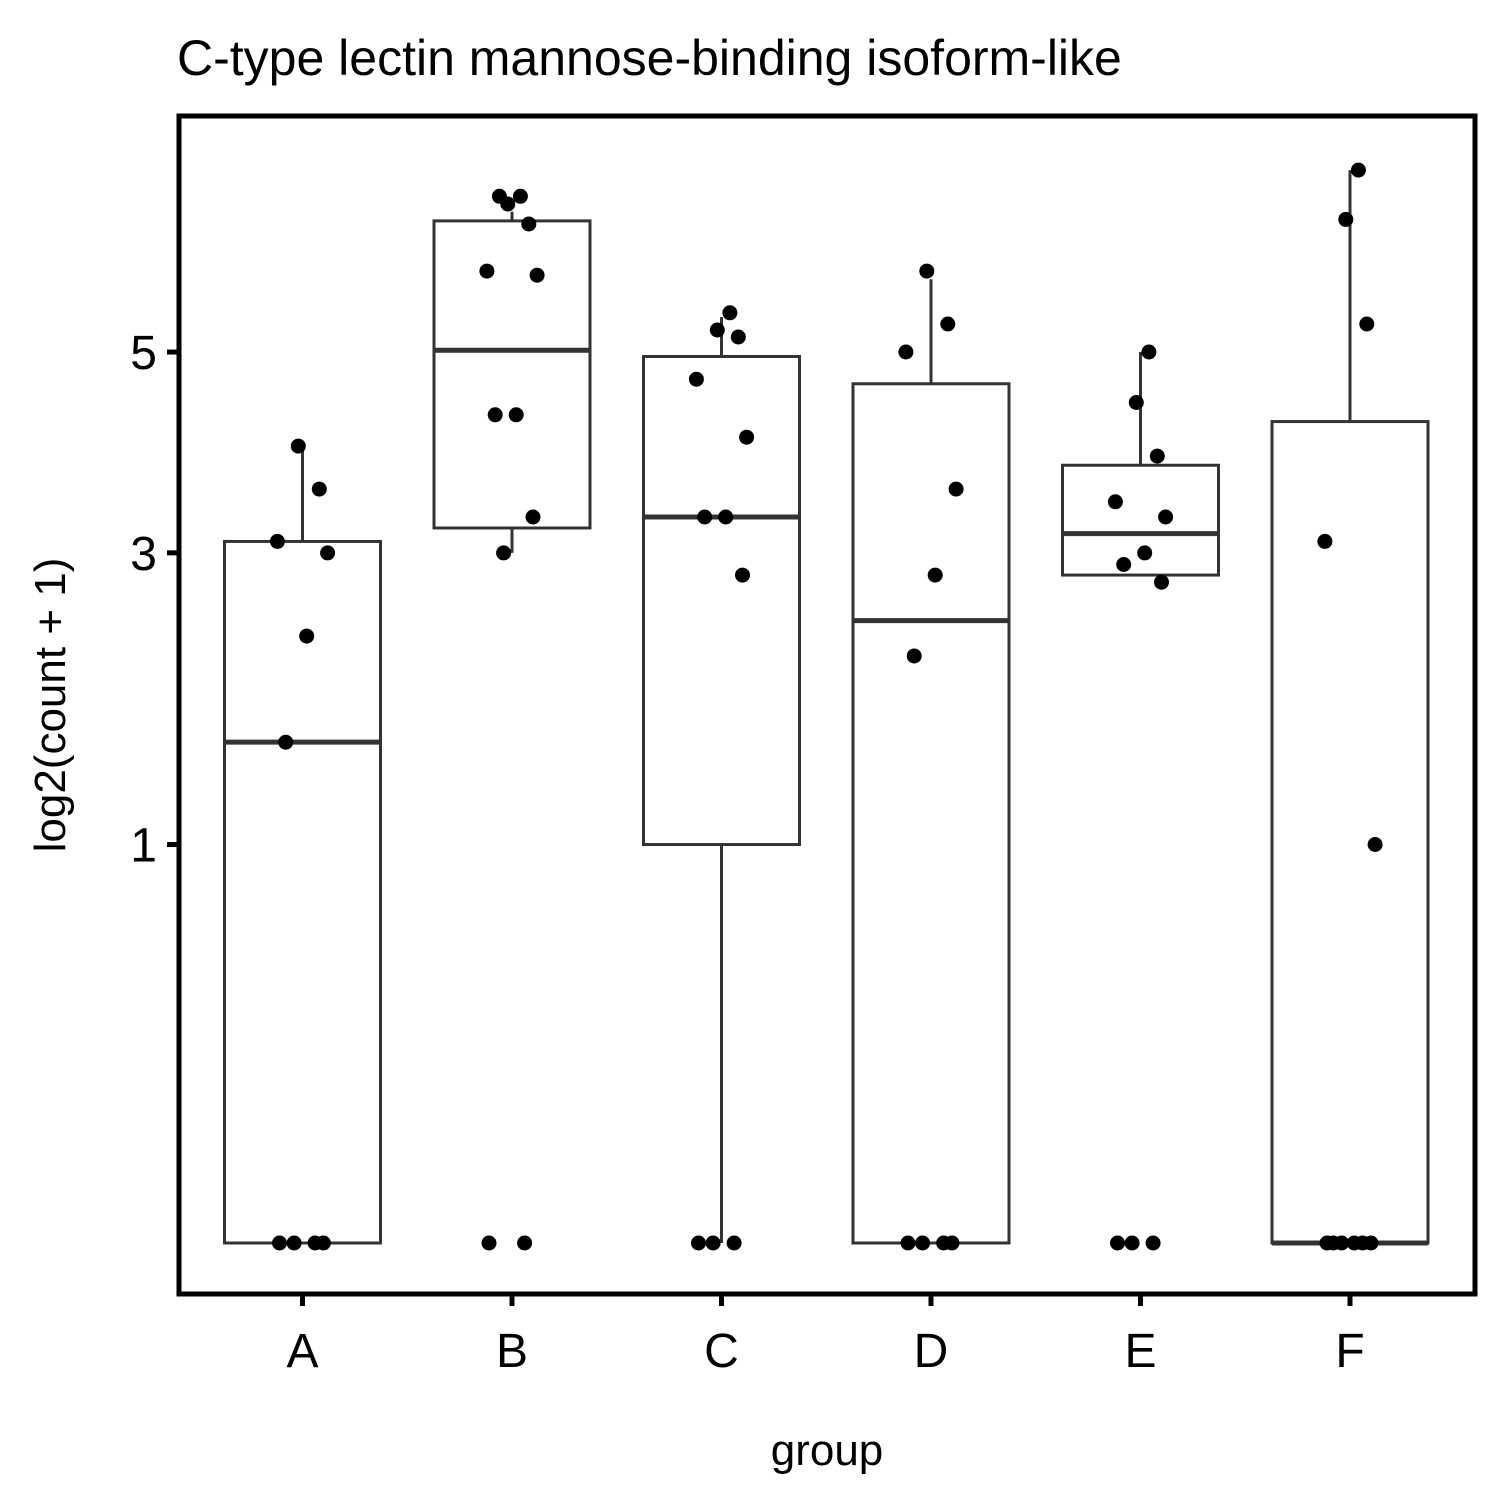  I want to click on x-tick-label: B, so click(512, 1351).